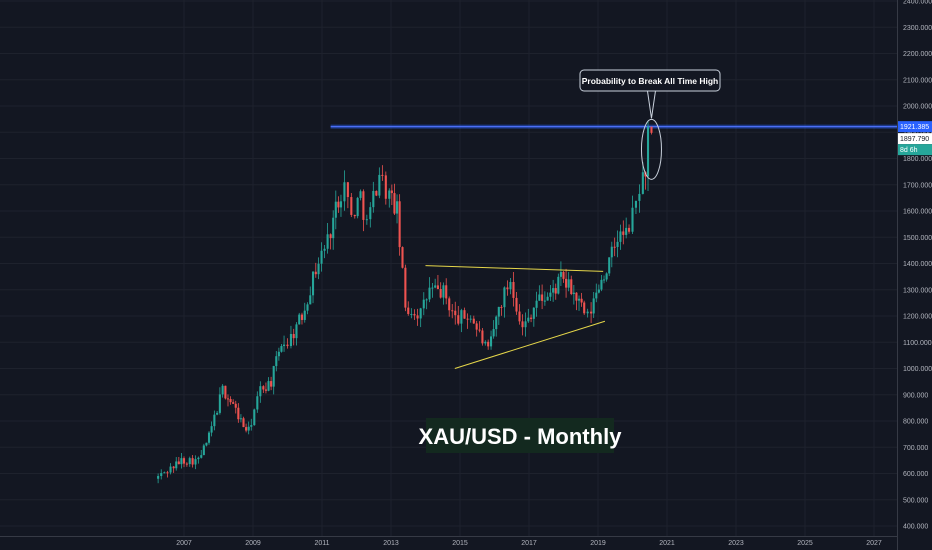 This screenshot has height=550, width=932. What do you see at coordinates (651, 104) in the screenshot?
I see `annotation-pointer` at bounding box center [651, 104].